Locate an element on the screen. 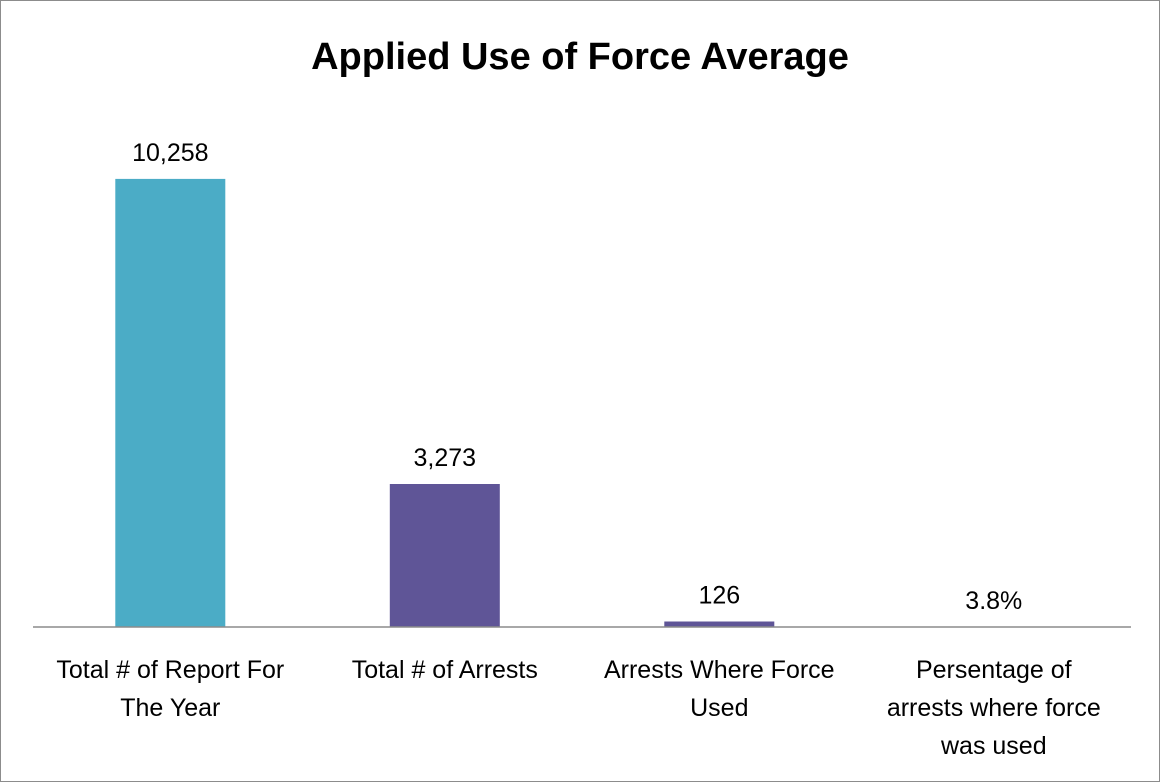 This screenshot has width=1160, height=782. data-label-3: 126 is located at coordinates (719, 596).